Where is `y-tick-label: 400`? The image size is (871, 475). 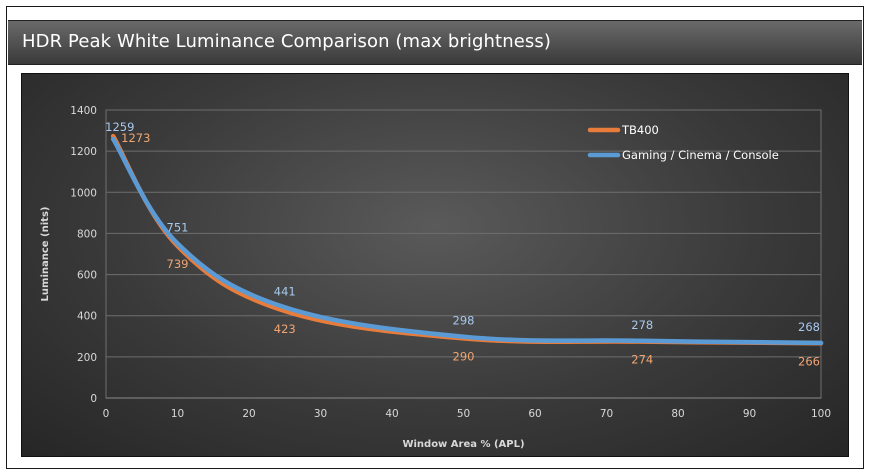
y-tick-label: 400 is located at coordinates (87, 317).